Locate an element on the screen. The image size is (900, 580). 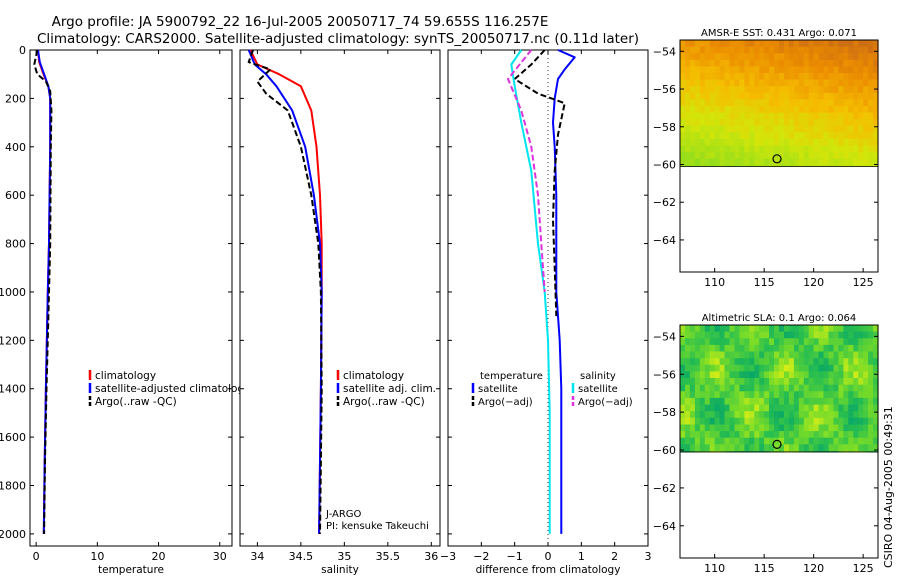
y-tick-label: 1000 is located at coordinates (13, 292).